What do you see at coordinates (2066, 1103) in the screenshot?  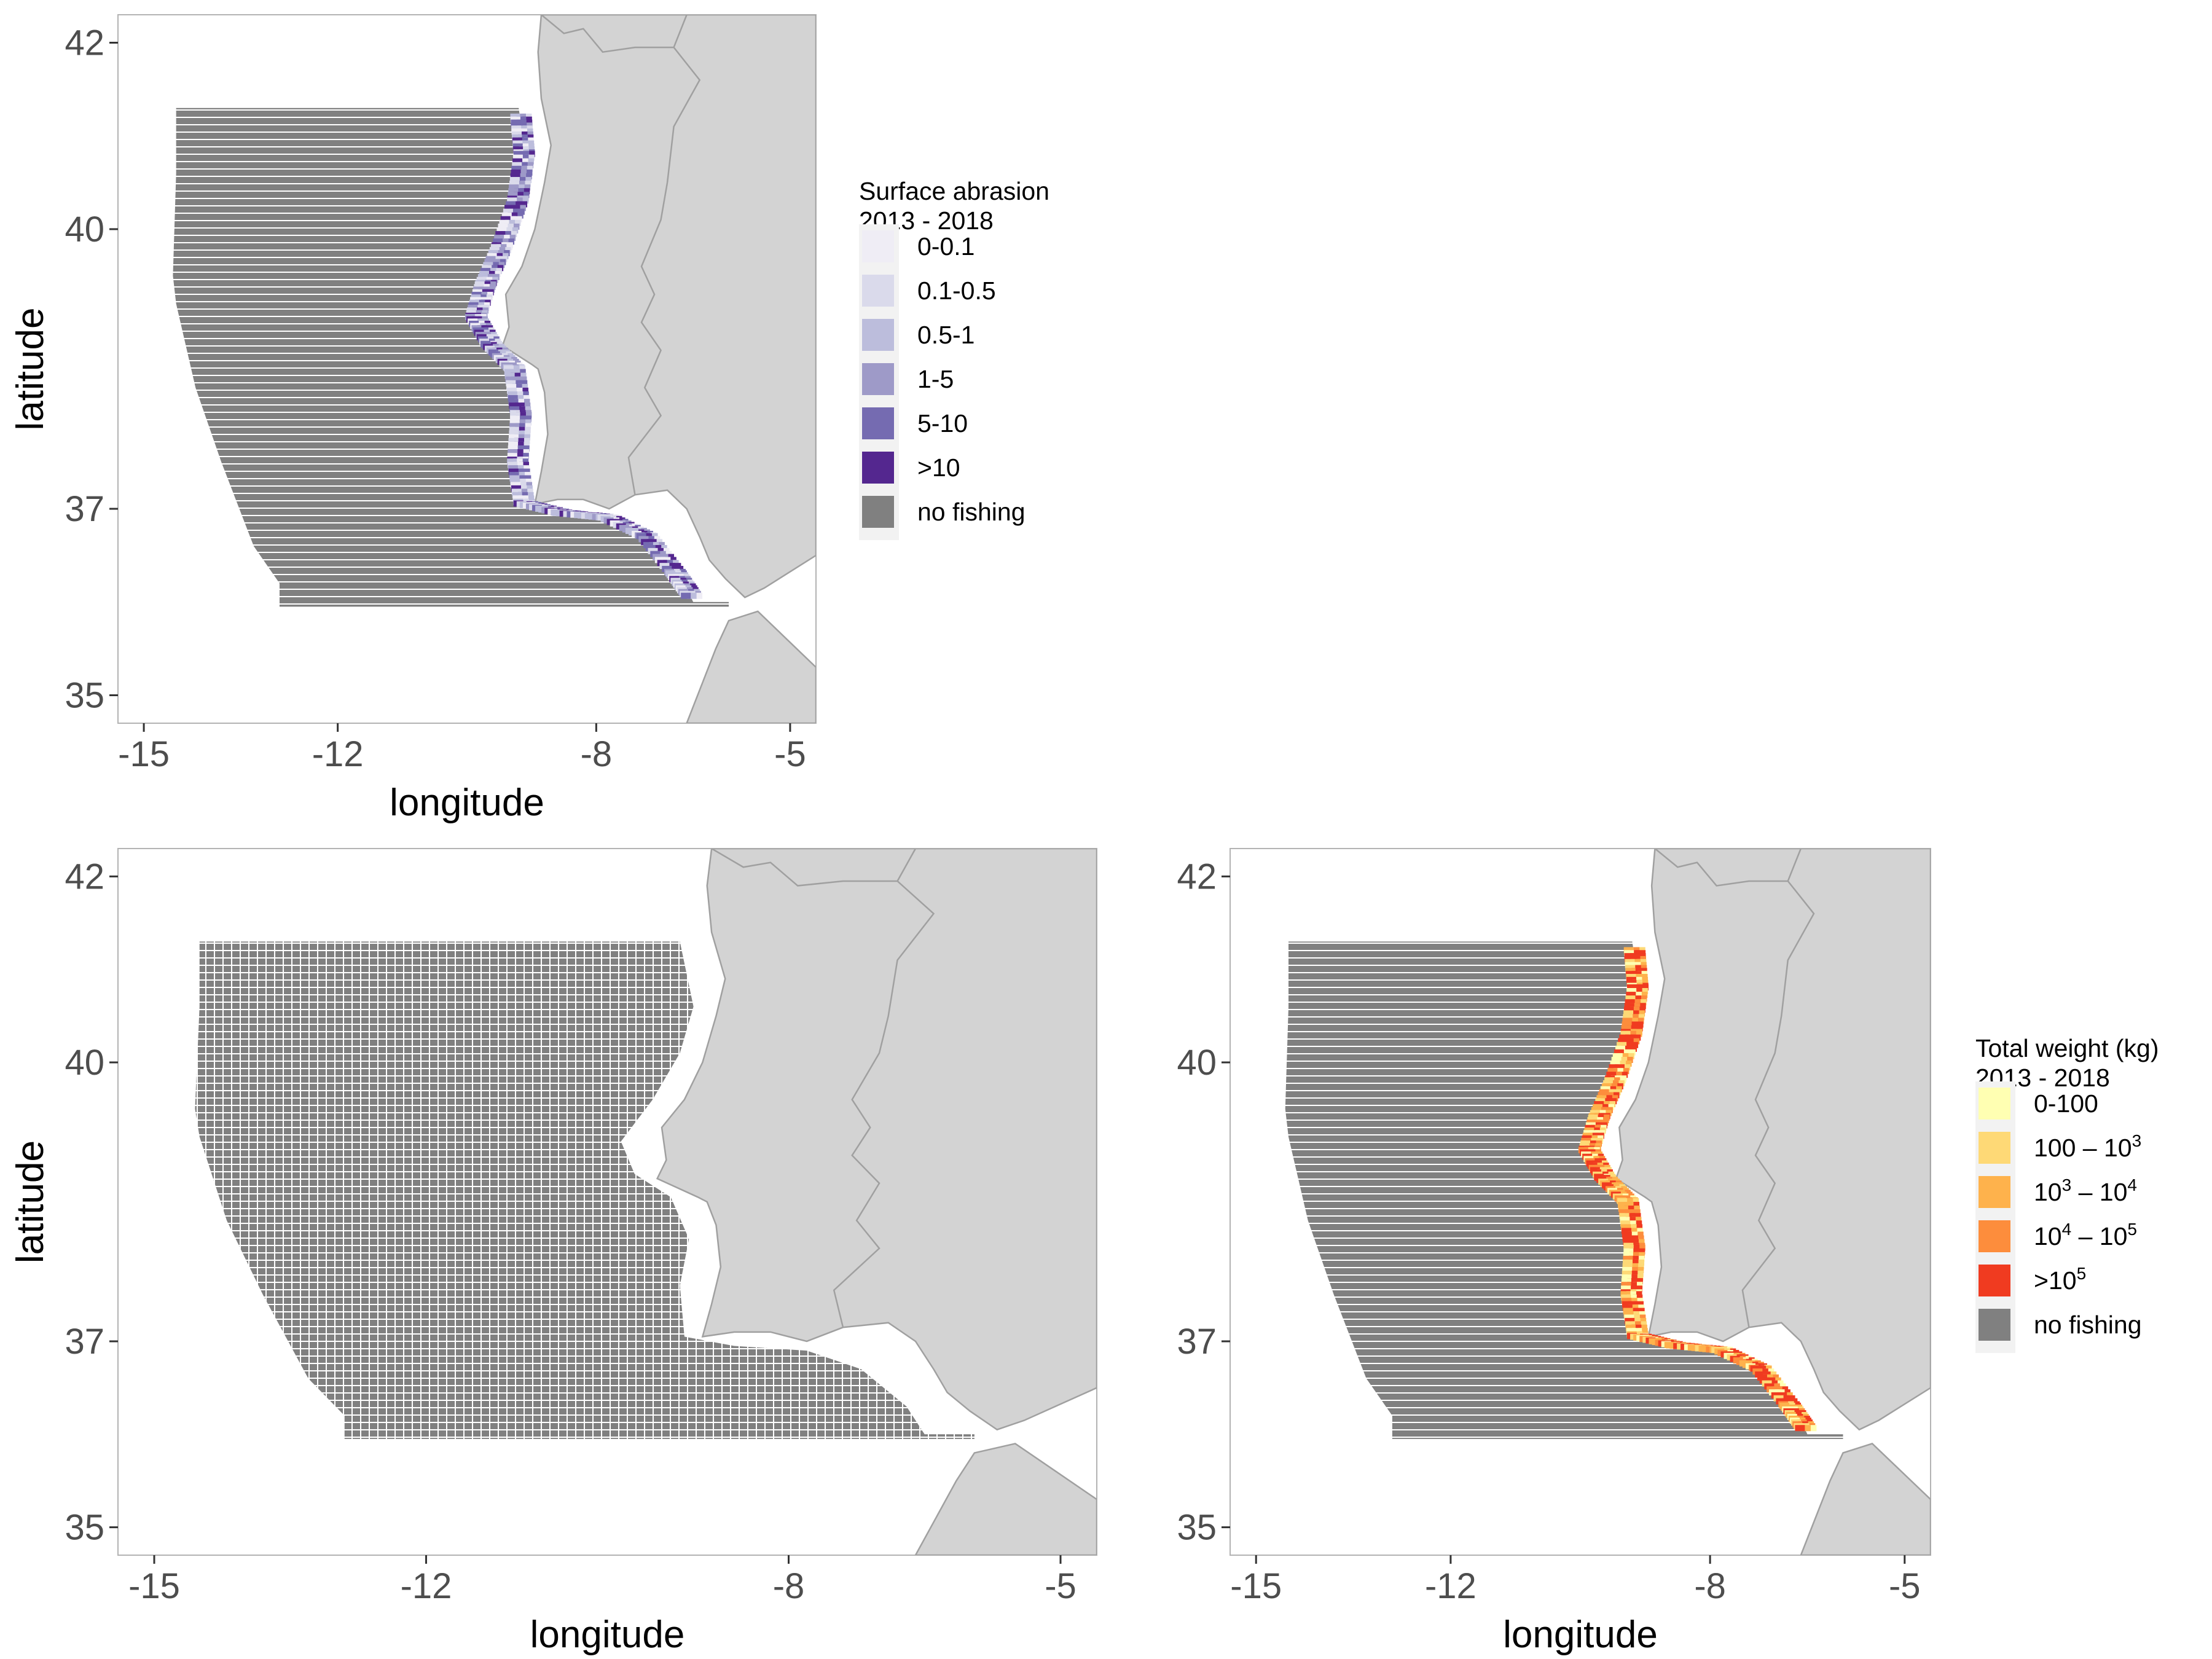 I see `legend-label: 0-100` at bounding box center [2066, 1103].